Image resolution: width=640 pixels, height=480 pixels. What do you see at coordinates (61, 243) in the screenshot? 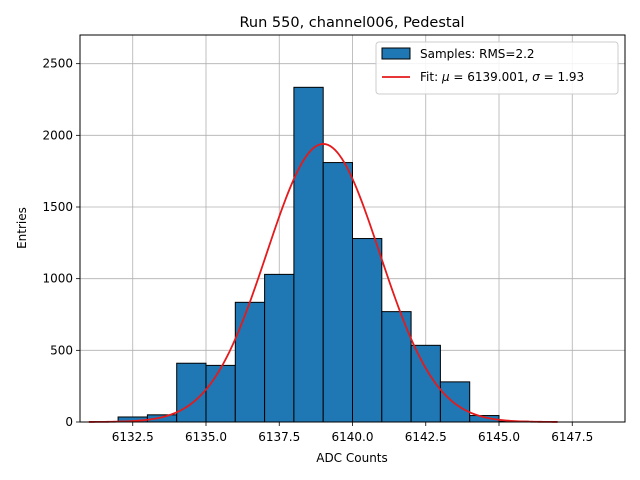
I see `y-axis: 0 500 1000 1500 2000 2500` at bounding box center [61, 243].